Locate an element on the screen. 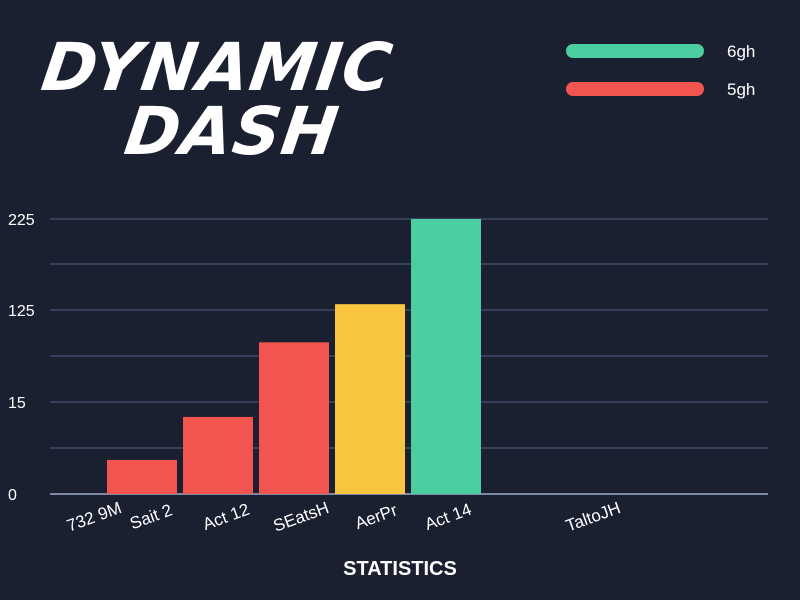 The width and height of the screenshot is (800, 600). x-tick-label: Sait 2 is located at coordinates (150, 516).